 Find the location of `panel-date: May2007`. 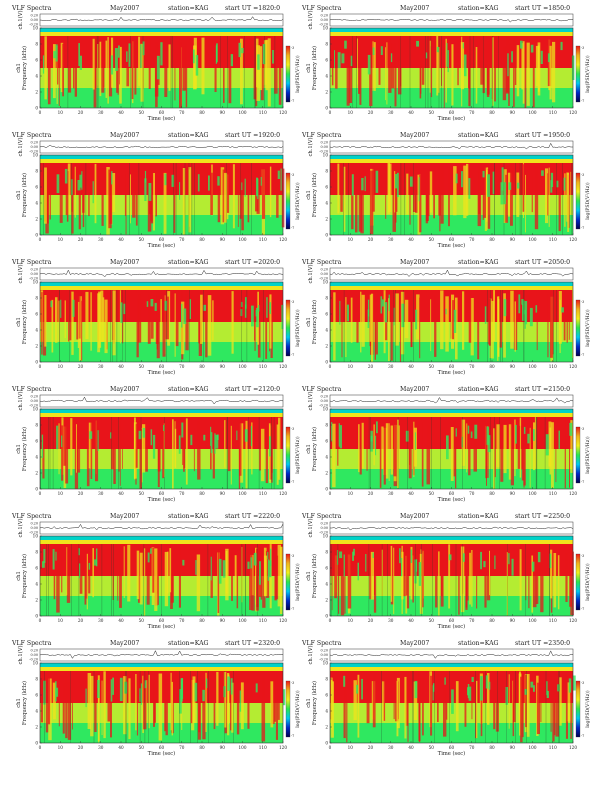

panel-date: May2007 is located at coordinates (124, 135).